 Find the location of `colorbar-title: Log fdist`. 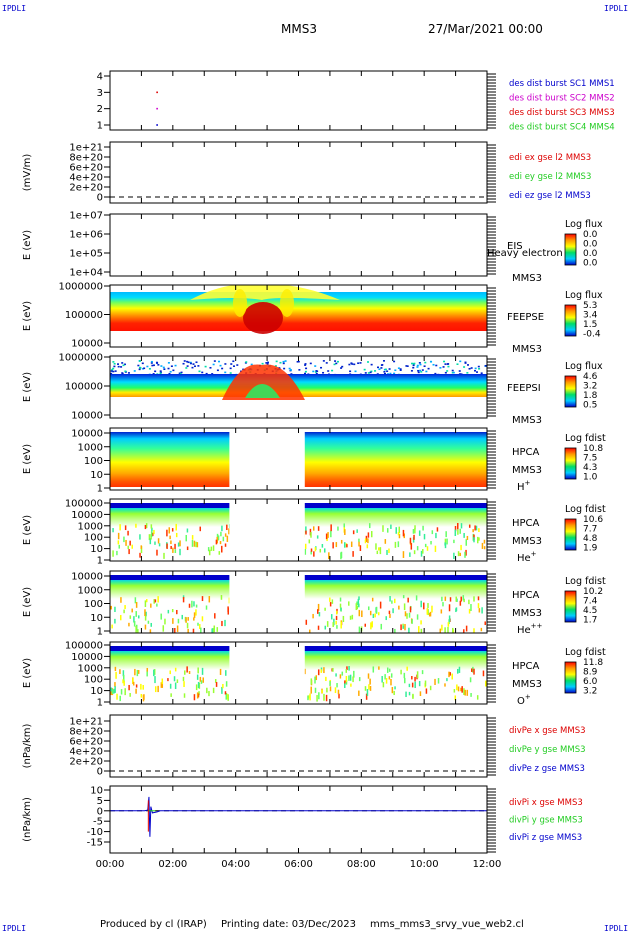

colorbar-title: Log fdist is located at coordinates (585, 509).